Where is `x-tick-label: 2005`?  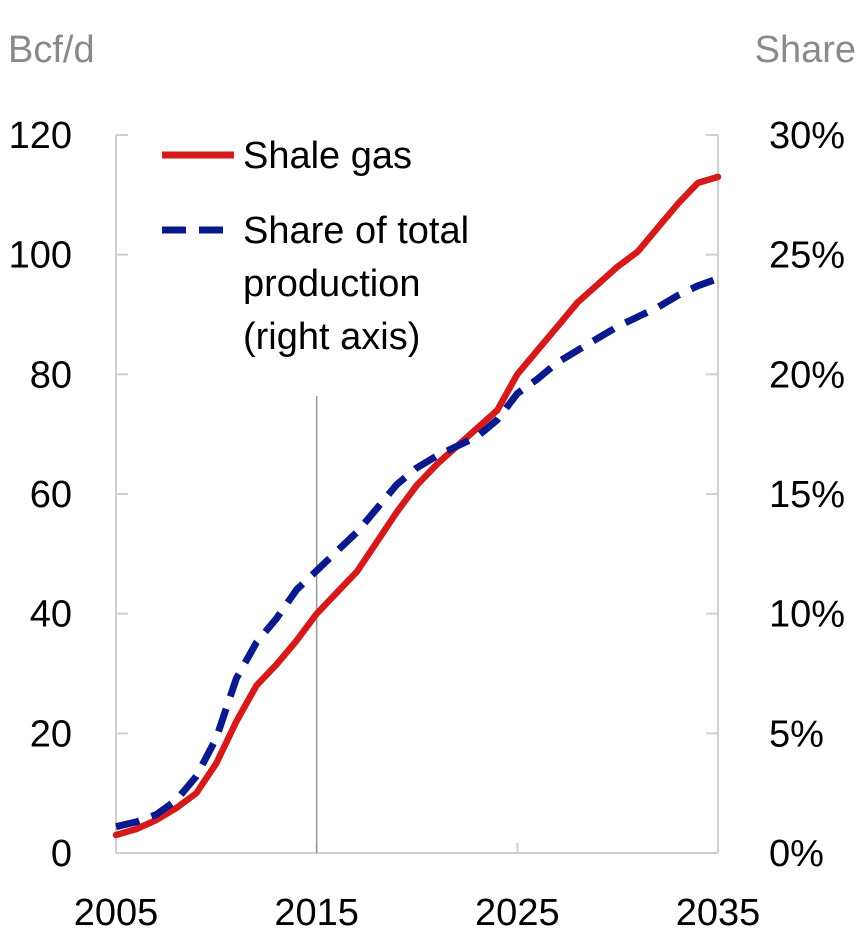 x-tick-label: 2005 is located at coordinates (116, 913).